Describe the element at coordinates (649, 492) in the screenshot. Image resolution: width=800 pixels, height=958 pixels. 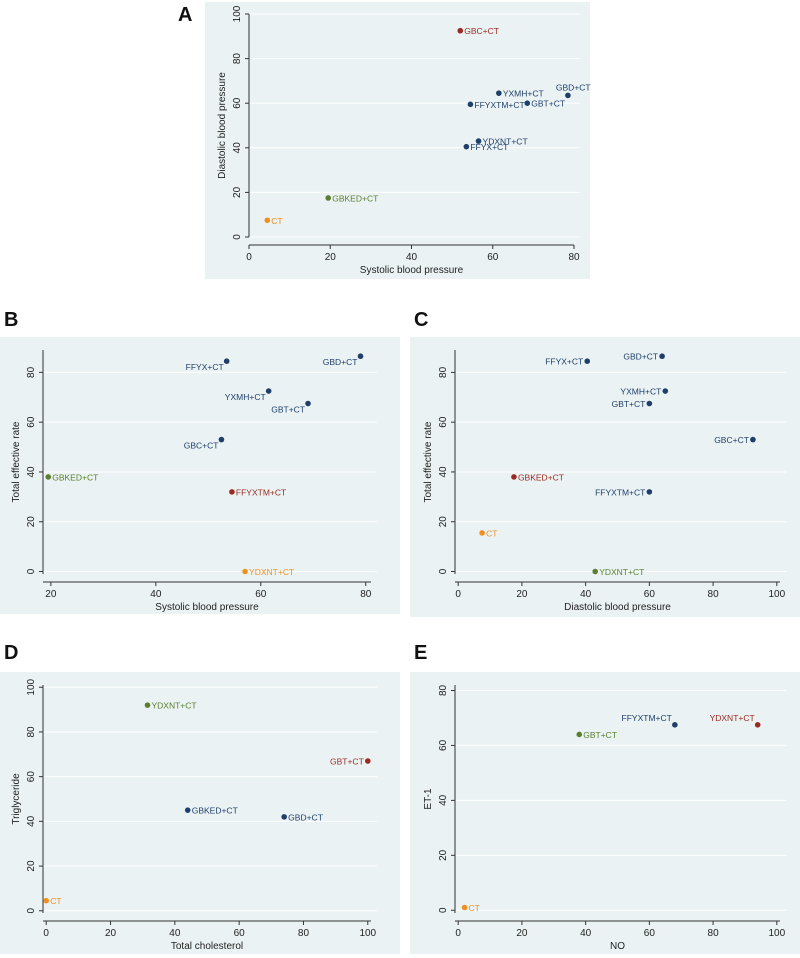
I see `point-c-ffyxtm-ct` at that location.